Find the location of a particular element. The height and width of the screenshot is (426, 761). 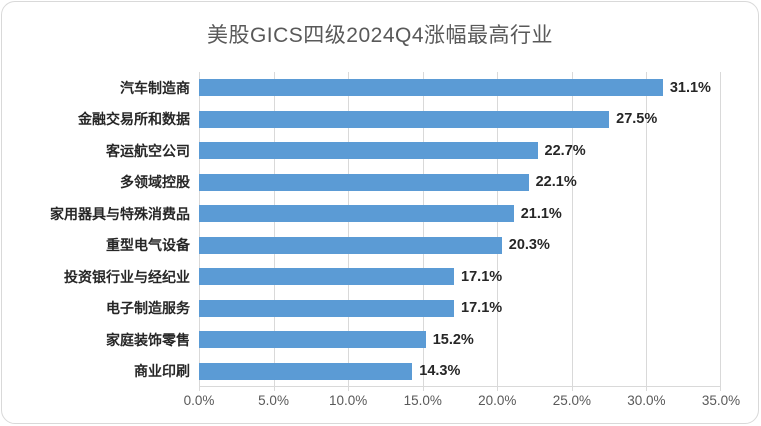

category-label: 商业印刷 is located at coordinates (162, 371).